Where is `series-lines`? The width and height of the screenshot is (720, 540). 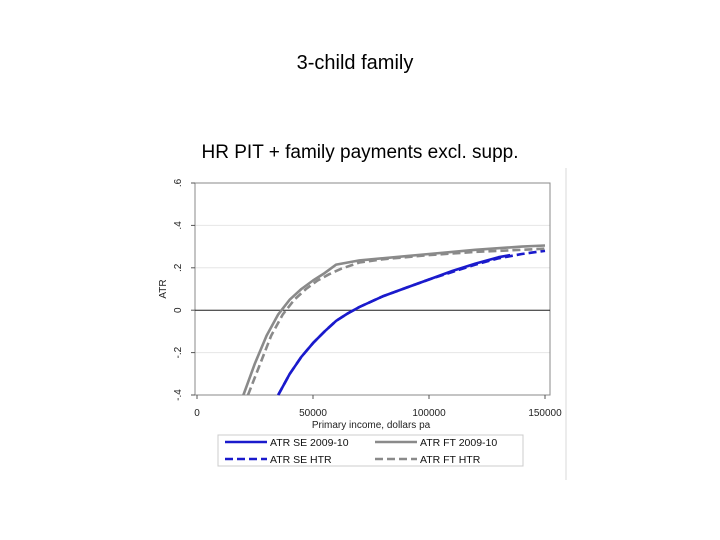
series-lines is located at coordinates (394, 320).